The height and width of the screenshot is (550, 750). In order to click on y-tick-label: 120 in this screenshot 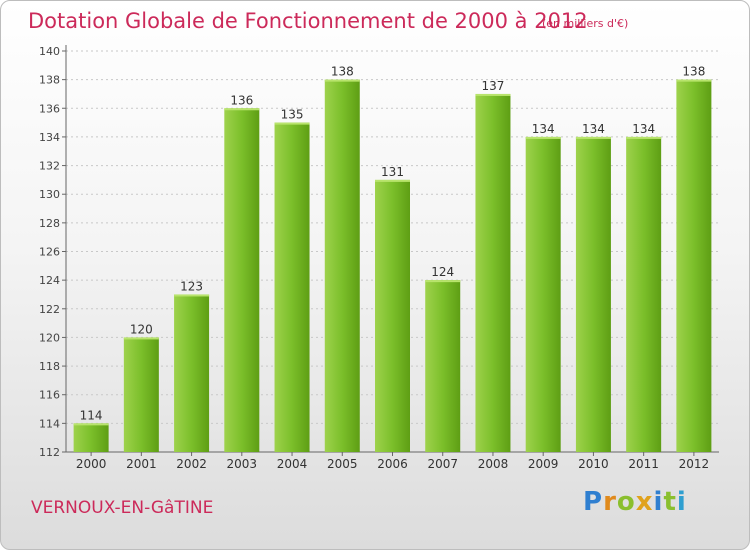, I will do `click(49, 337)`.